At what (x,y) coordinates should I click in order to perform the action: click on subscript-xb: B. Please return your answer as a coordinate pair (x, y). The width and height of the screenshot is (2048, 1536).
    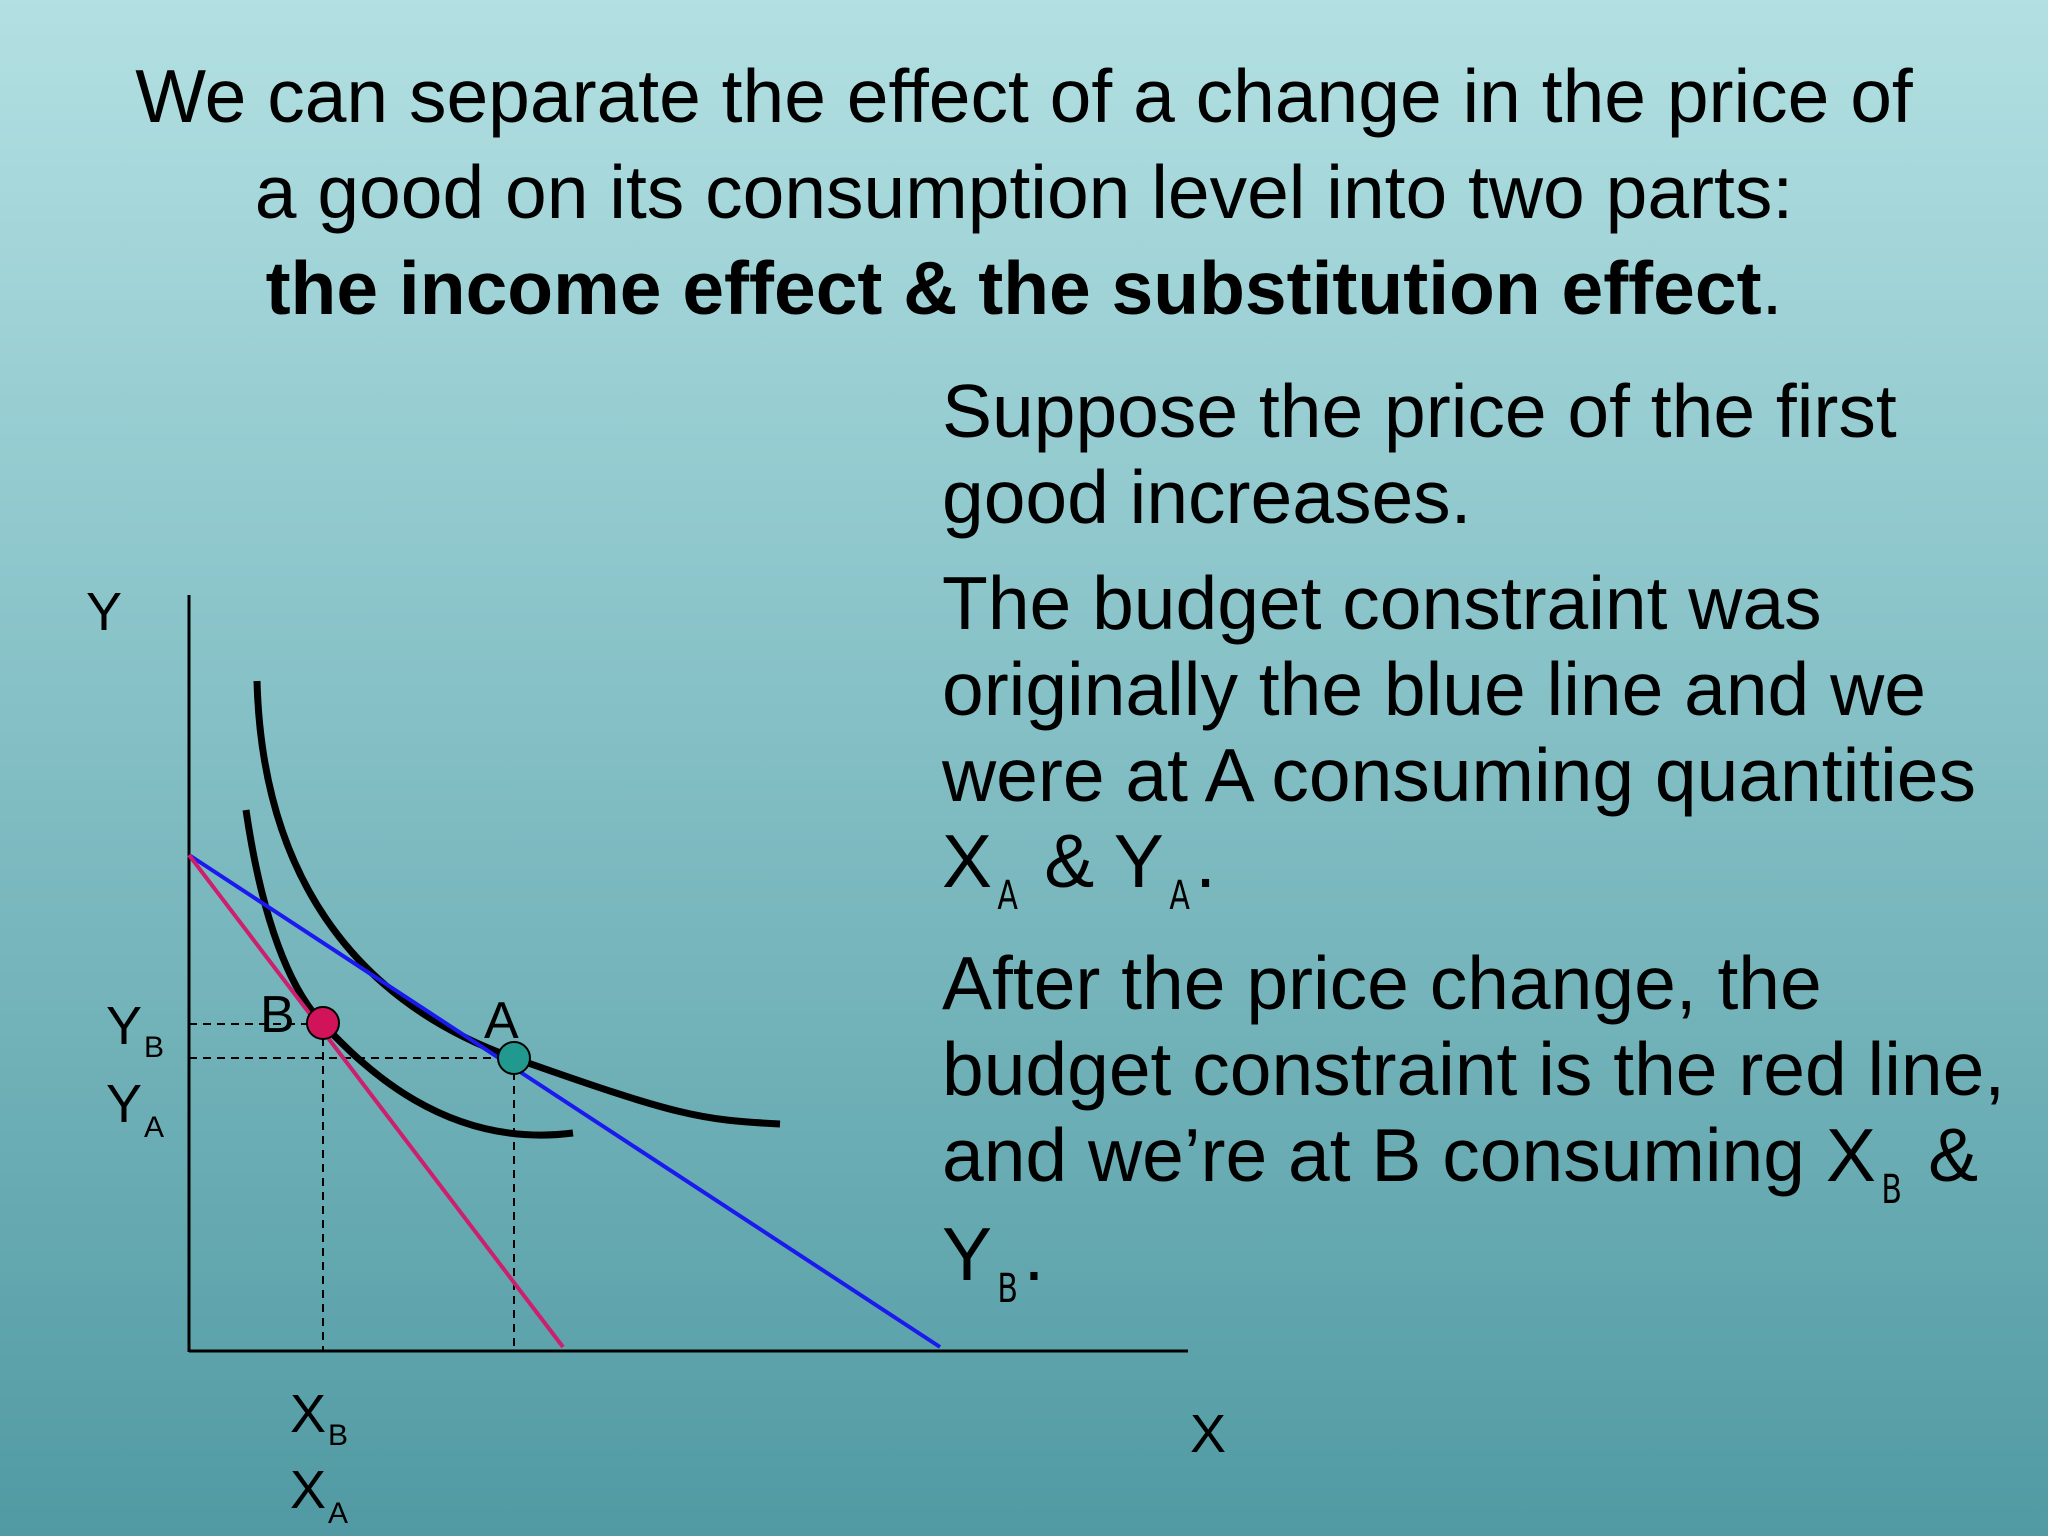
    Looking at the image, I should click on (1891, 1190).